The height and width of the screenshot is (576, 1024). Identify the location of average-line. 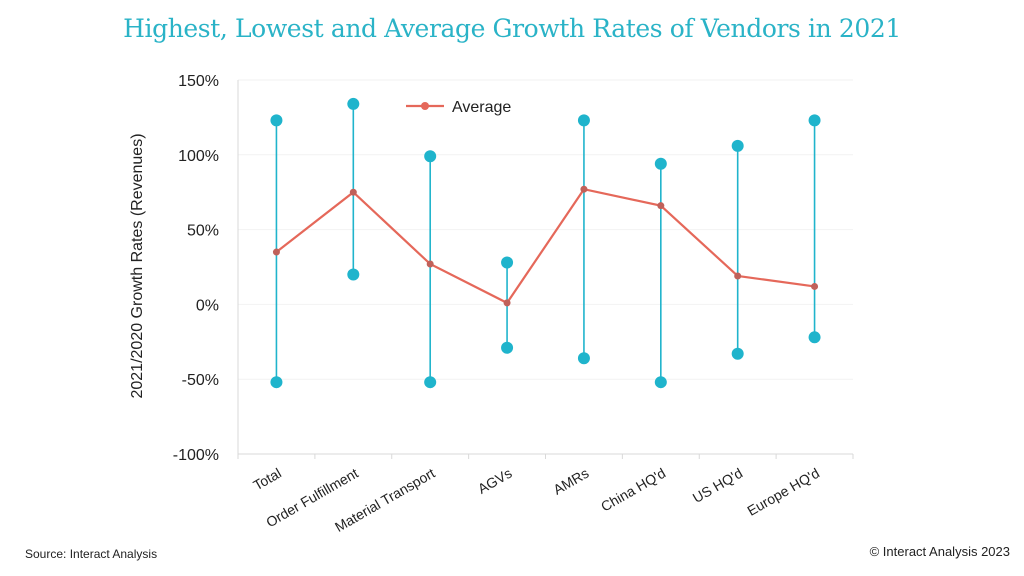
(545, 246).